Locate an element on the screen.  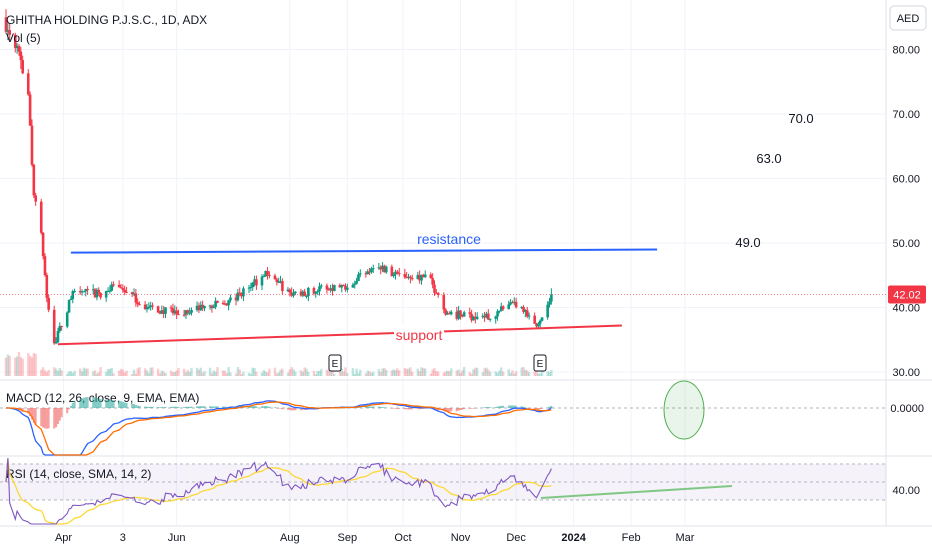
support-line is located at coordinates (339, 335).